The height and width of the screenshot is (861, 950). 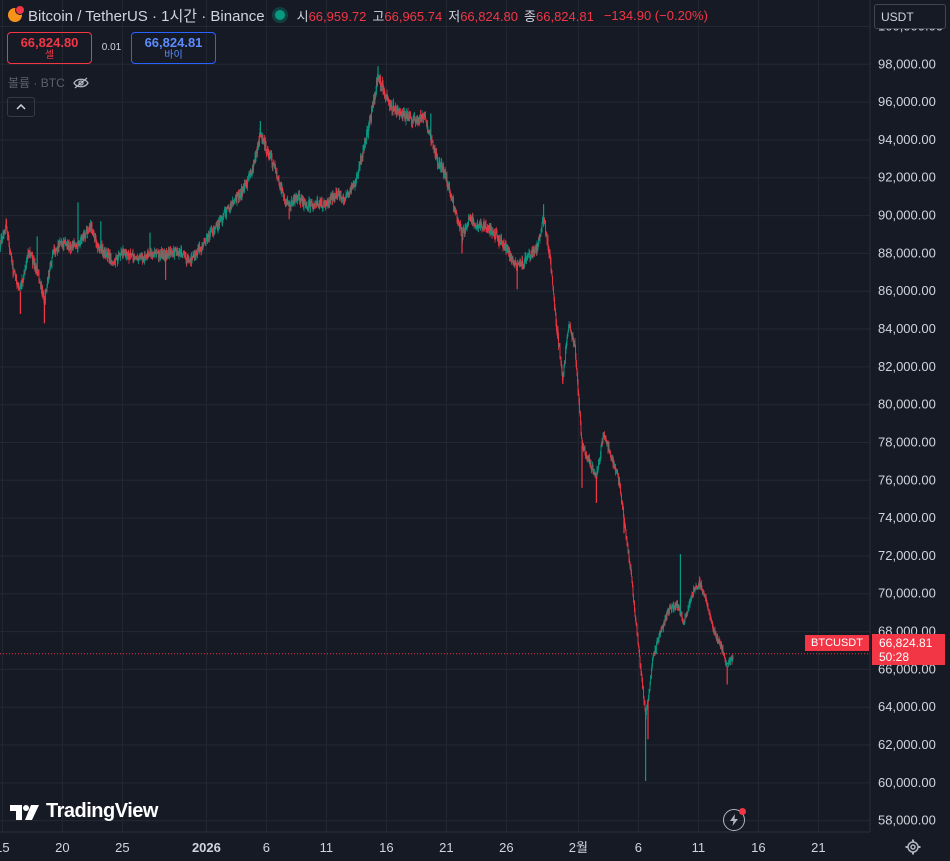 I want to click on sell-button: 66,824.80 셀, so click(x=49, y=48).